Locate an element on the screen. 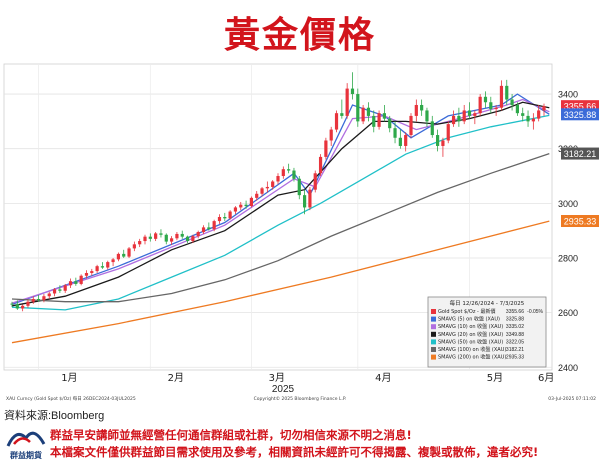  legend-value: 3325.88 is located at coordinates (515, 320).